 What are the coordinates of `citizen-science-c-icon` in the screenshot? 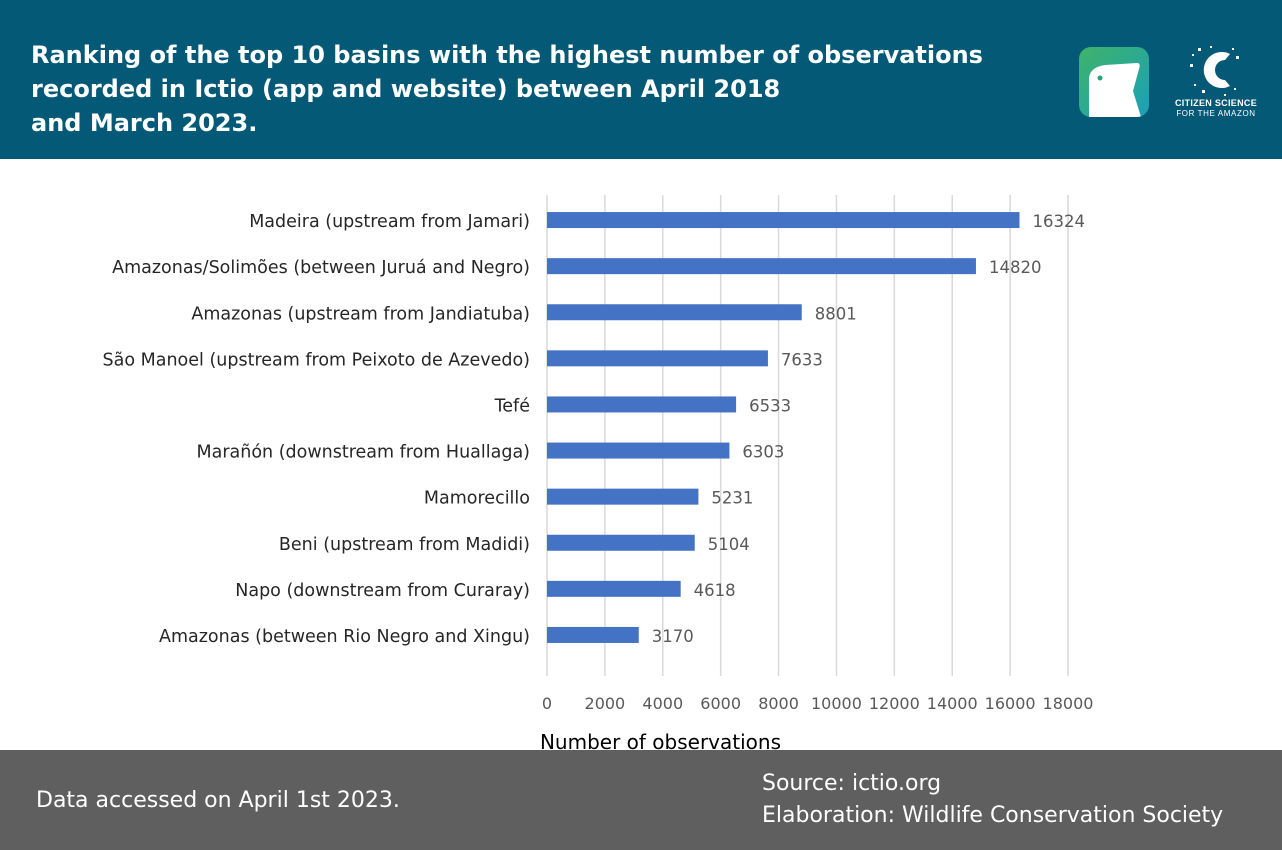 It's located at (1216, 83).